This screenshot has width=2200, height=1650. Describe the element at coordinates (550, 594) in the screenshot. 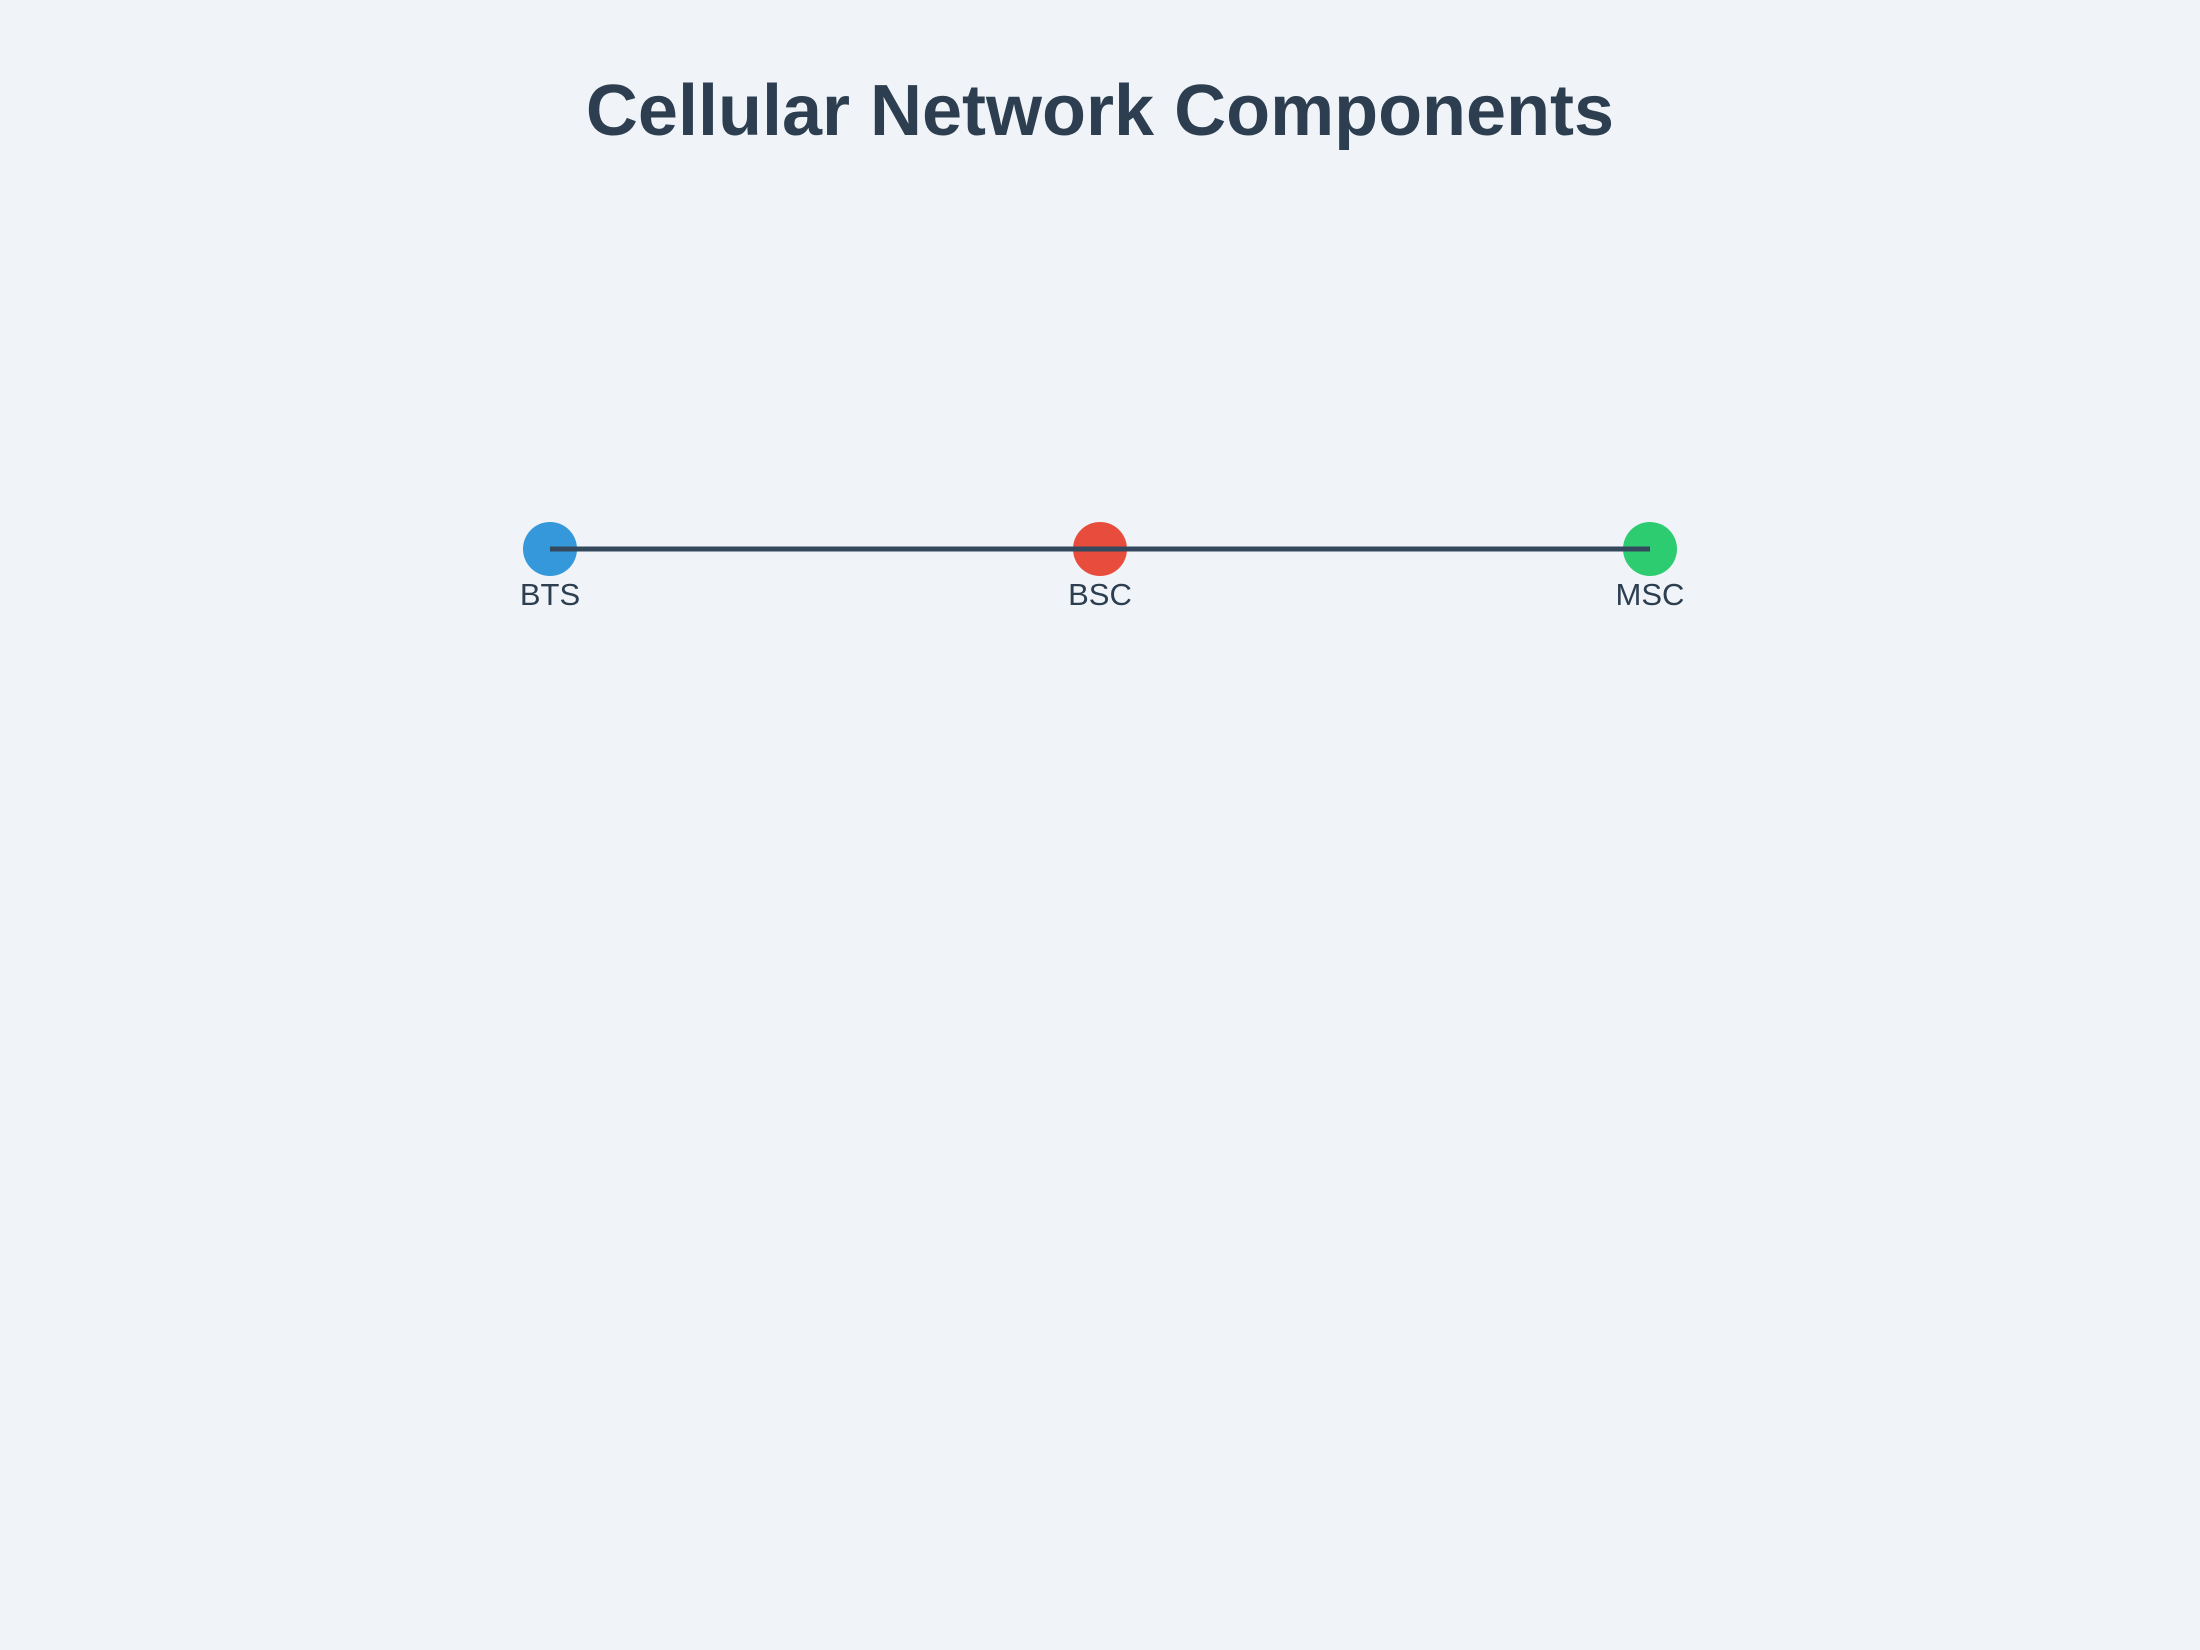

I see `bts-label: BTS` at that location.